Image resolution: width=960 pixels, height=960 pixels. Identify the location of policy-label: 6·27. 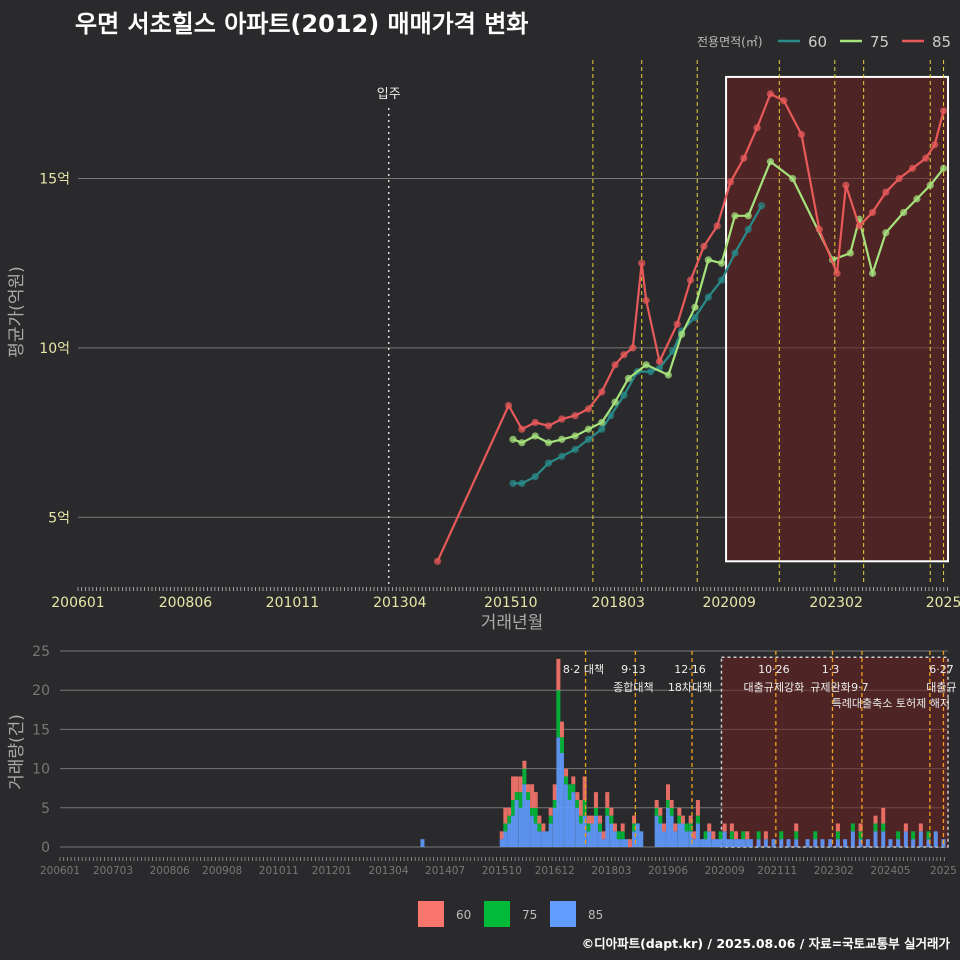
(941, 669).